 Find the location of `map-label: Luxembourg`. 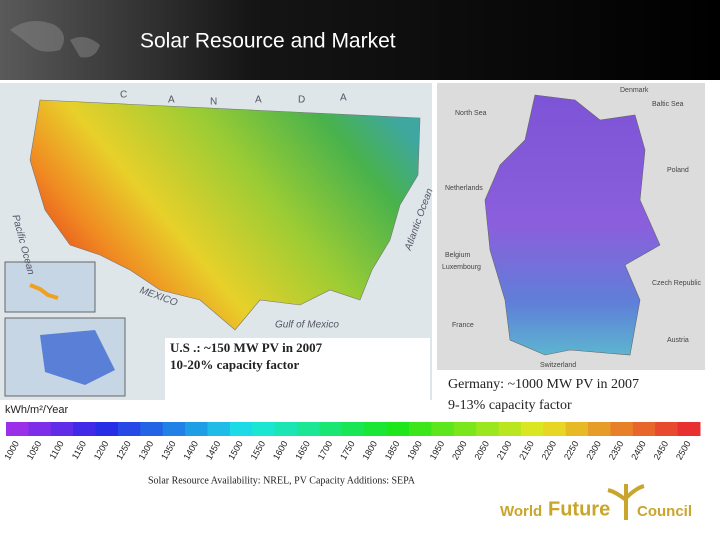

map-label: Luxembourg is located at coordinates (461, 267).